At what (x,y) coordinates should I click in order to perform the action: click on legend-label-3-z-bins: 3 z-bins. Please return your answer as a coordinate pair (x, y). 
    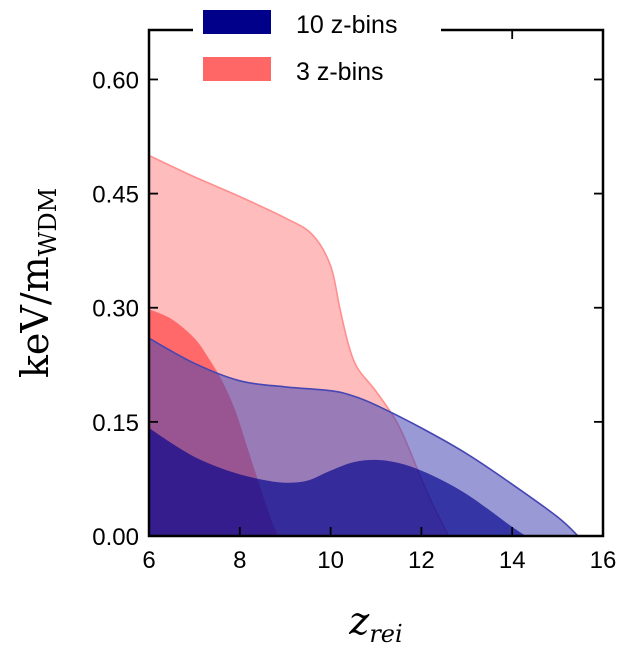
    Looking at the image, I should click on (340, 72).